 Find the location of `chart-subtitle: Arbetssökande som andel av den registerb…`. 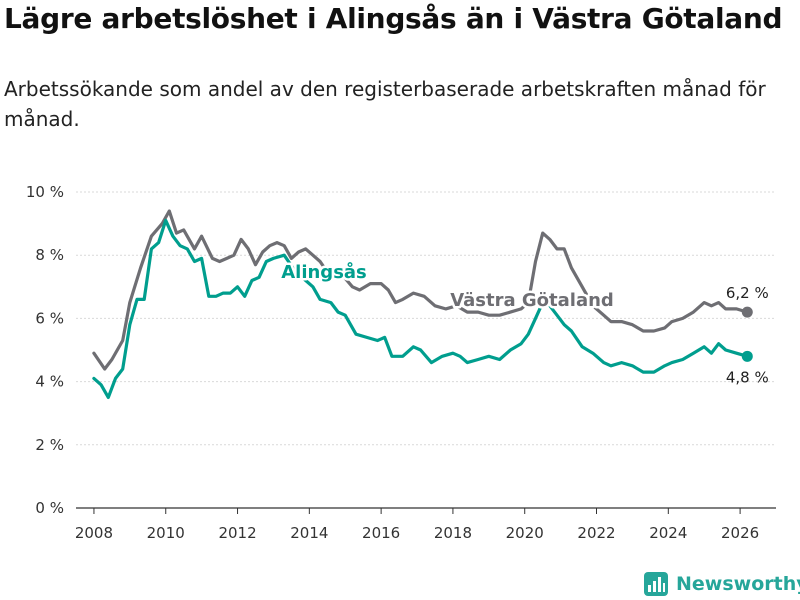

chart-subtitle: Arbetssökande som andel av den registerb… is located at coordinates (385, 104).